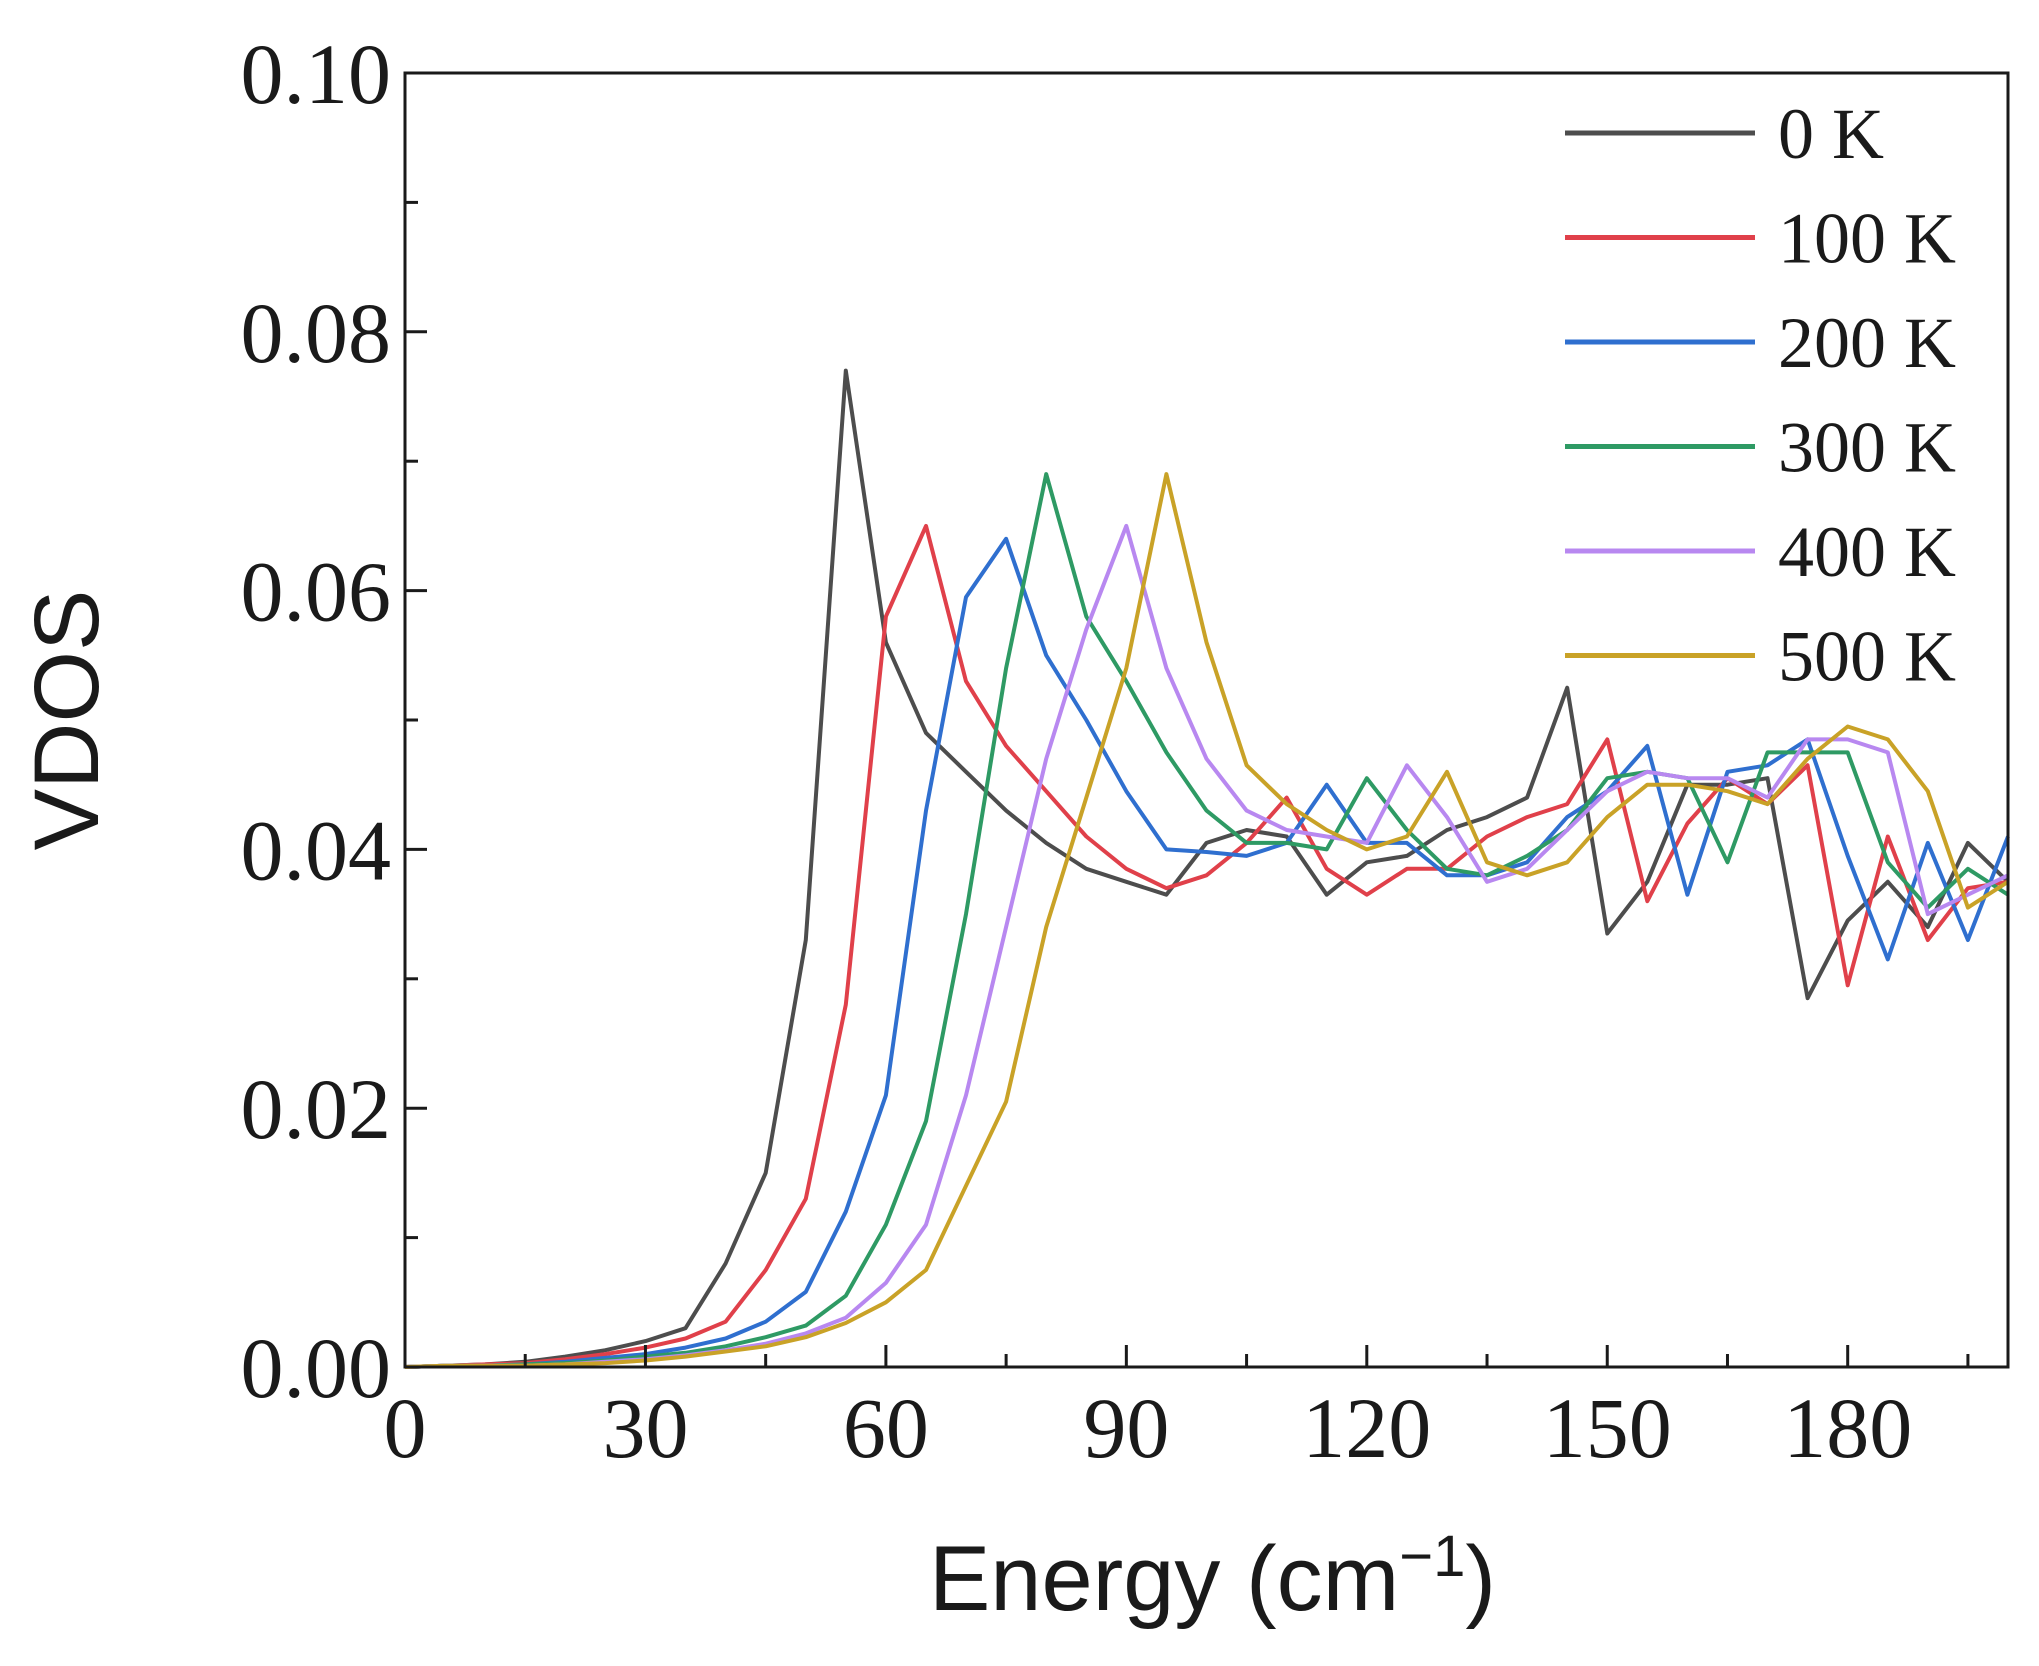 The height and width of the screenshot is (1666, 2039). I want to click on y-tick-label: 0.10, so click(316, 74).